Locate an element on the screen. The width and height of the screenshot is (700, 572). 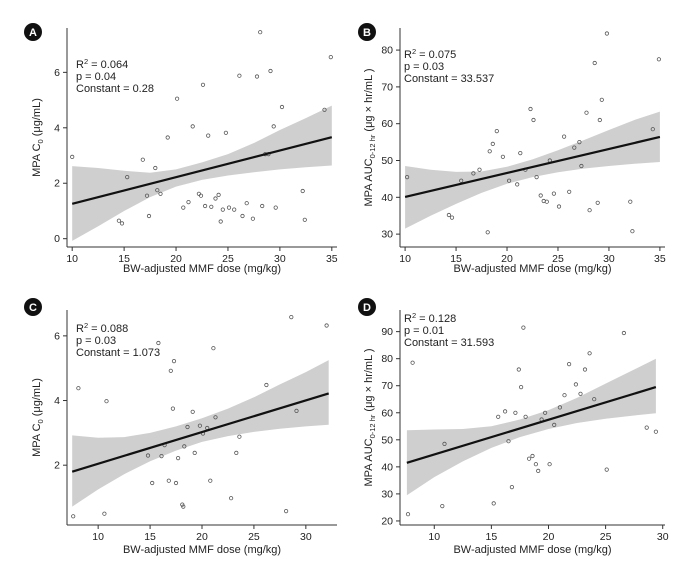
r-squared-label: R2 = 0.088 is located at coordinates (102, 328).